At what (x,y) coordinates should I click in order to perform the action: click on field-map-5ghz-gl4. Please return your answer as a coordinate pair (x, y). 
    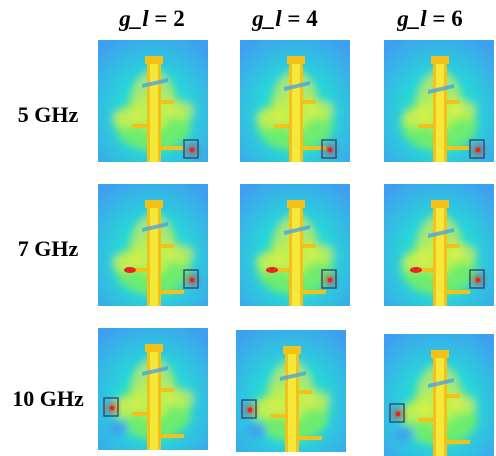
    Looking at the image, I should click on (295, 101).